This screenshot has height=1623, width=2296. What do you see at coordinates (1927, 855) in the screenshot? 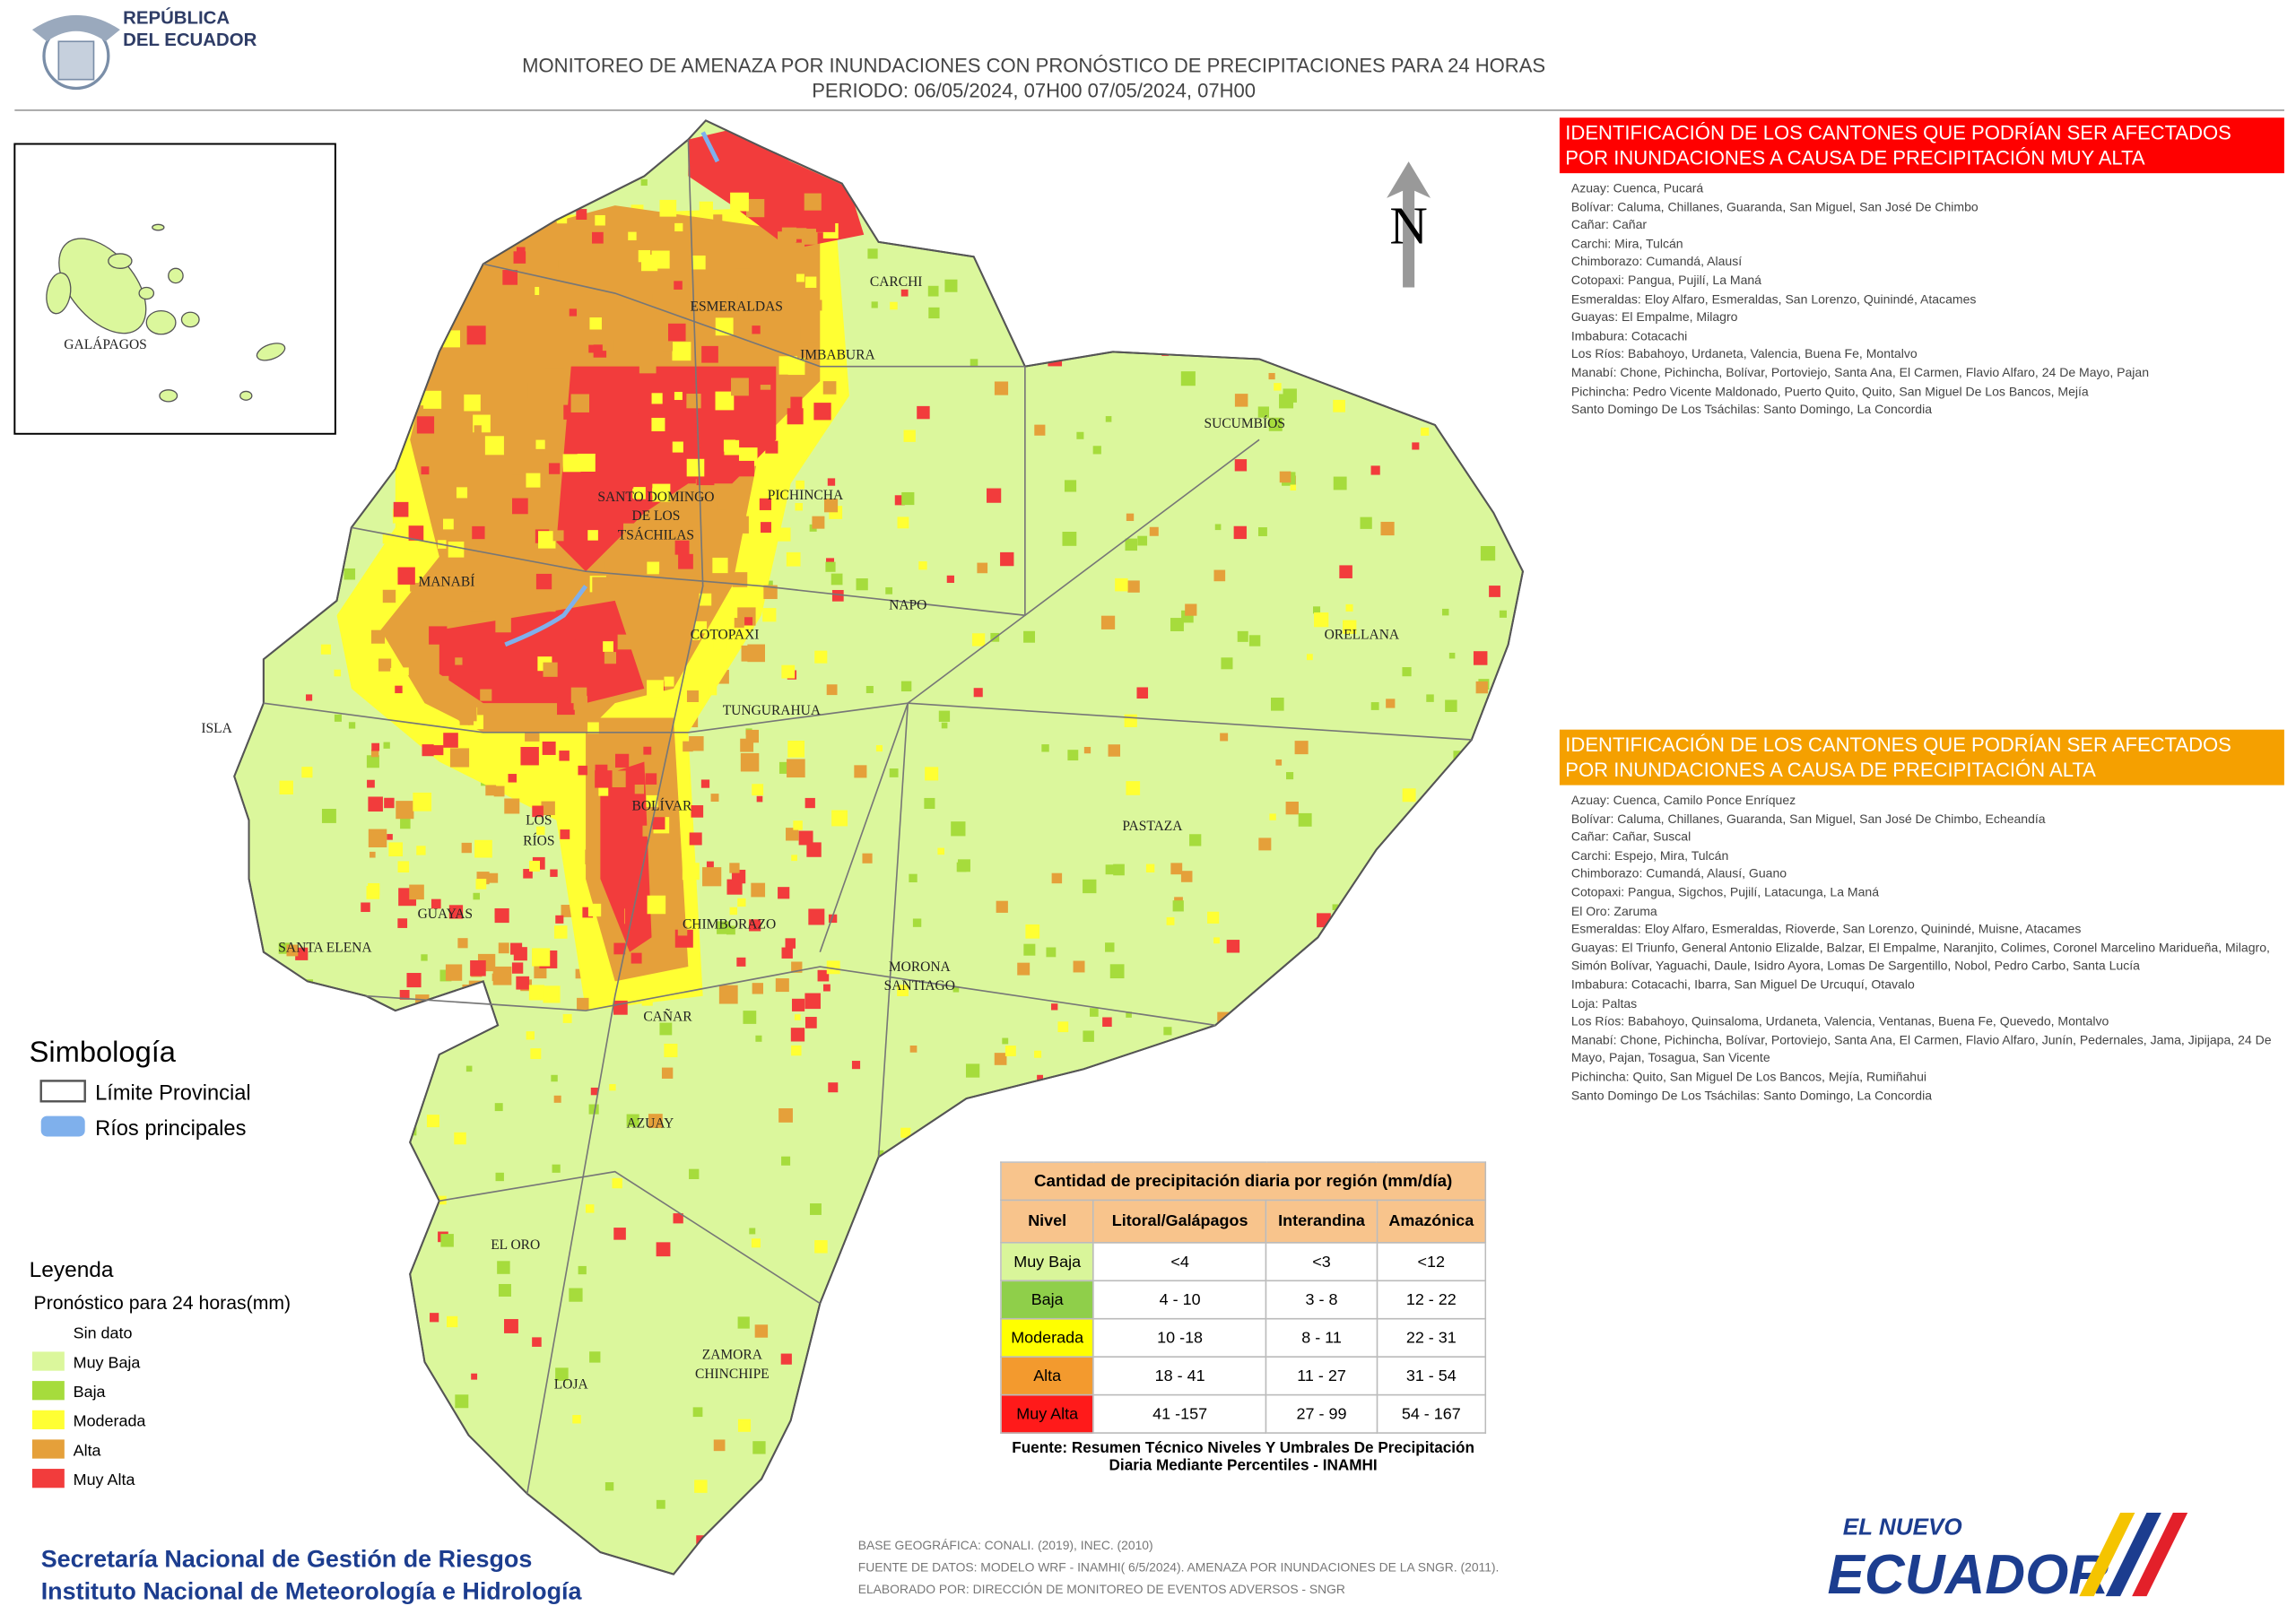
I see `panel-item: Carchi: Espejo, Mira, Tulcán` at bounding box center [1927, 855].